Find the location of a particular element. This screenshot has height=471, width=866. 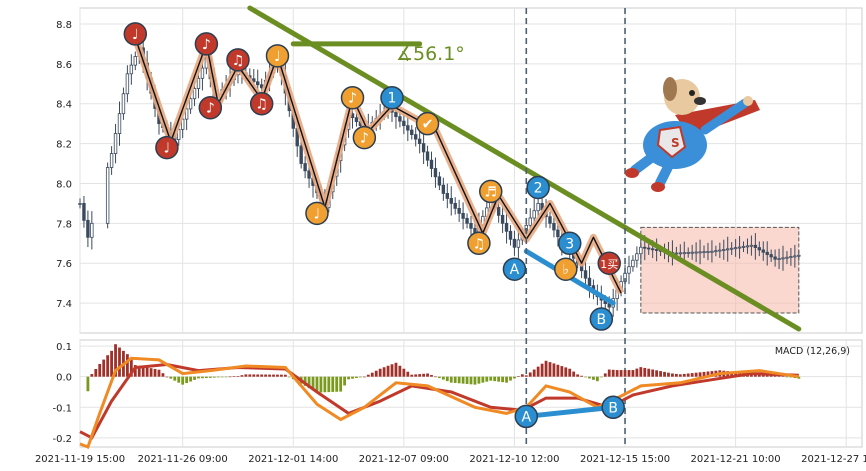

x-tick-label: 2021-12-10 12:00 is located at coordinates (514, 459).